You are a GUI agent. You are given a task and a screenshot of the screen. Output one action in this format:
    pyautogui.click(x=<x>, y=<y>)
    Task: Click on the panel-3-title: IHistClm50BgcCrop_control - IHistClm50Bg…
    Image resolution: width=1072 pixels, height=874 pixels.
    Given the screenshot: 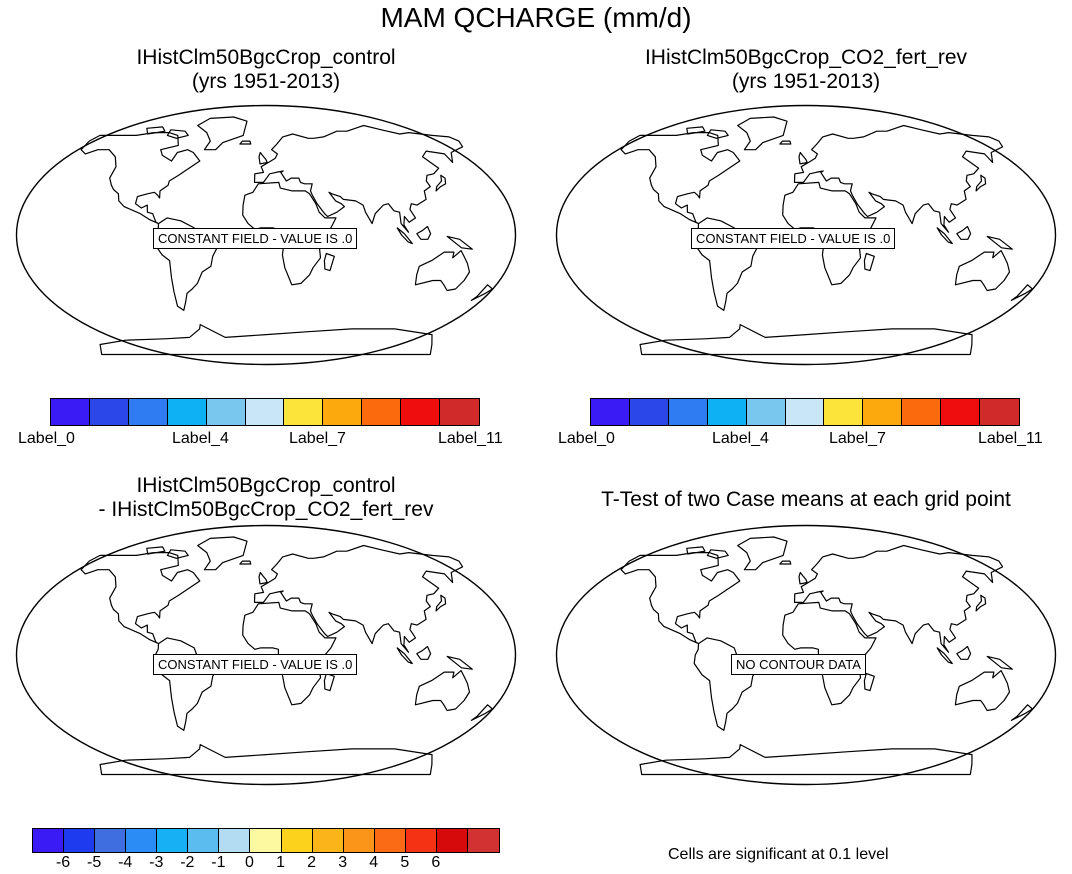 What is the action you would take?
    pyautogui.click(x=266, y=498)
    